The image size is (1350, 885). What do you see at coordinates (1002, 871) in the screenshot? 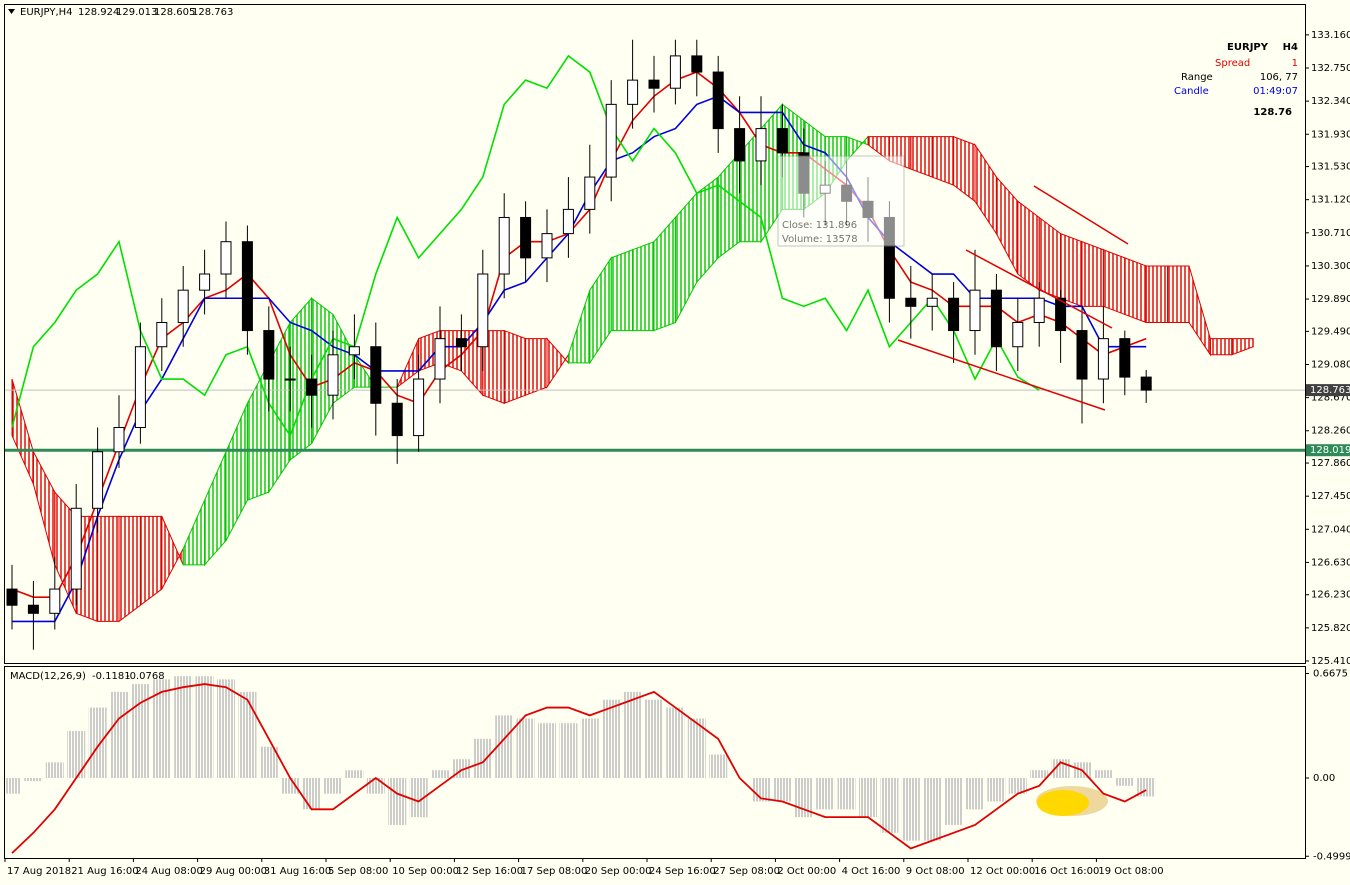
I see `x-tick-label: 12 Oct 00:00` at bounding box center [1002, 871].